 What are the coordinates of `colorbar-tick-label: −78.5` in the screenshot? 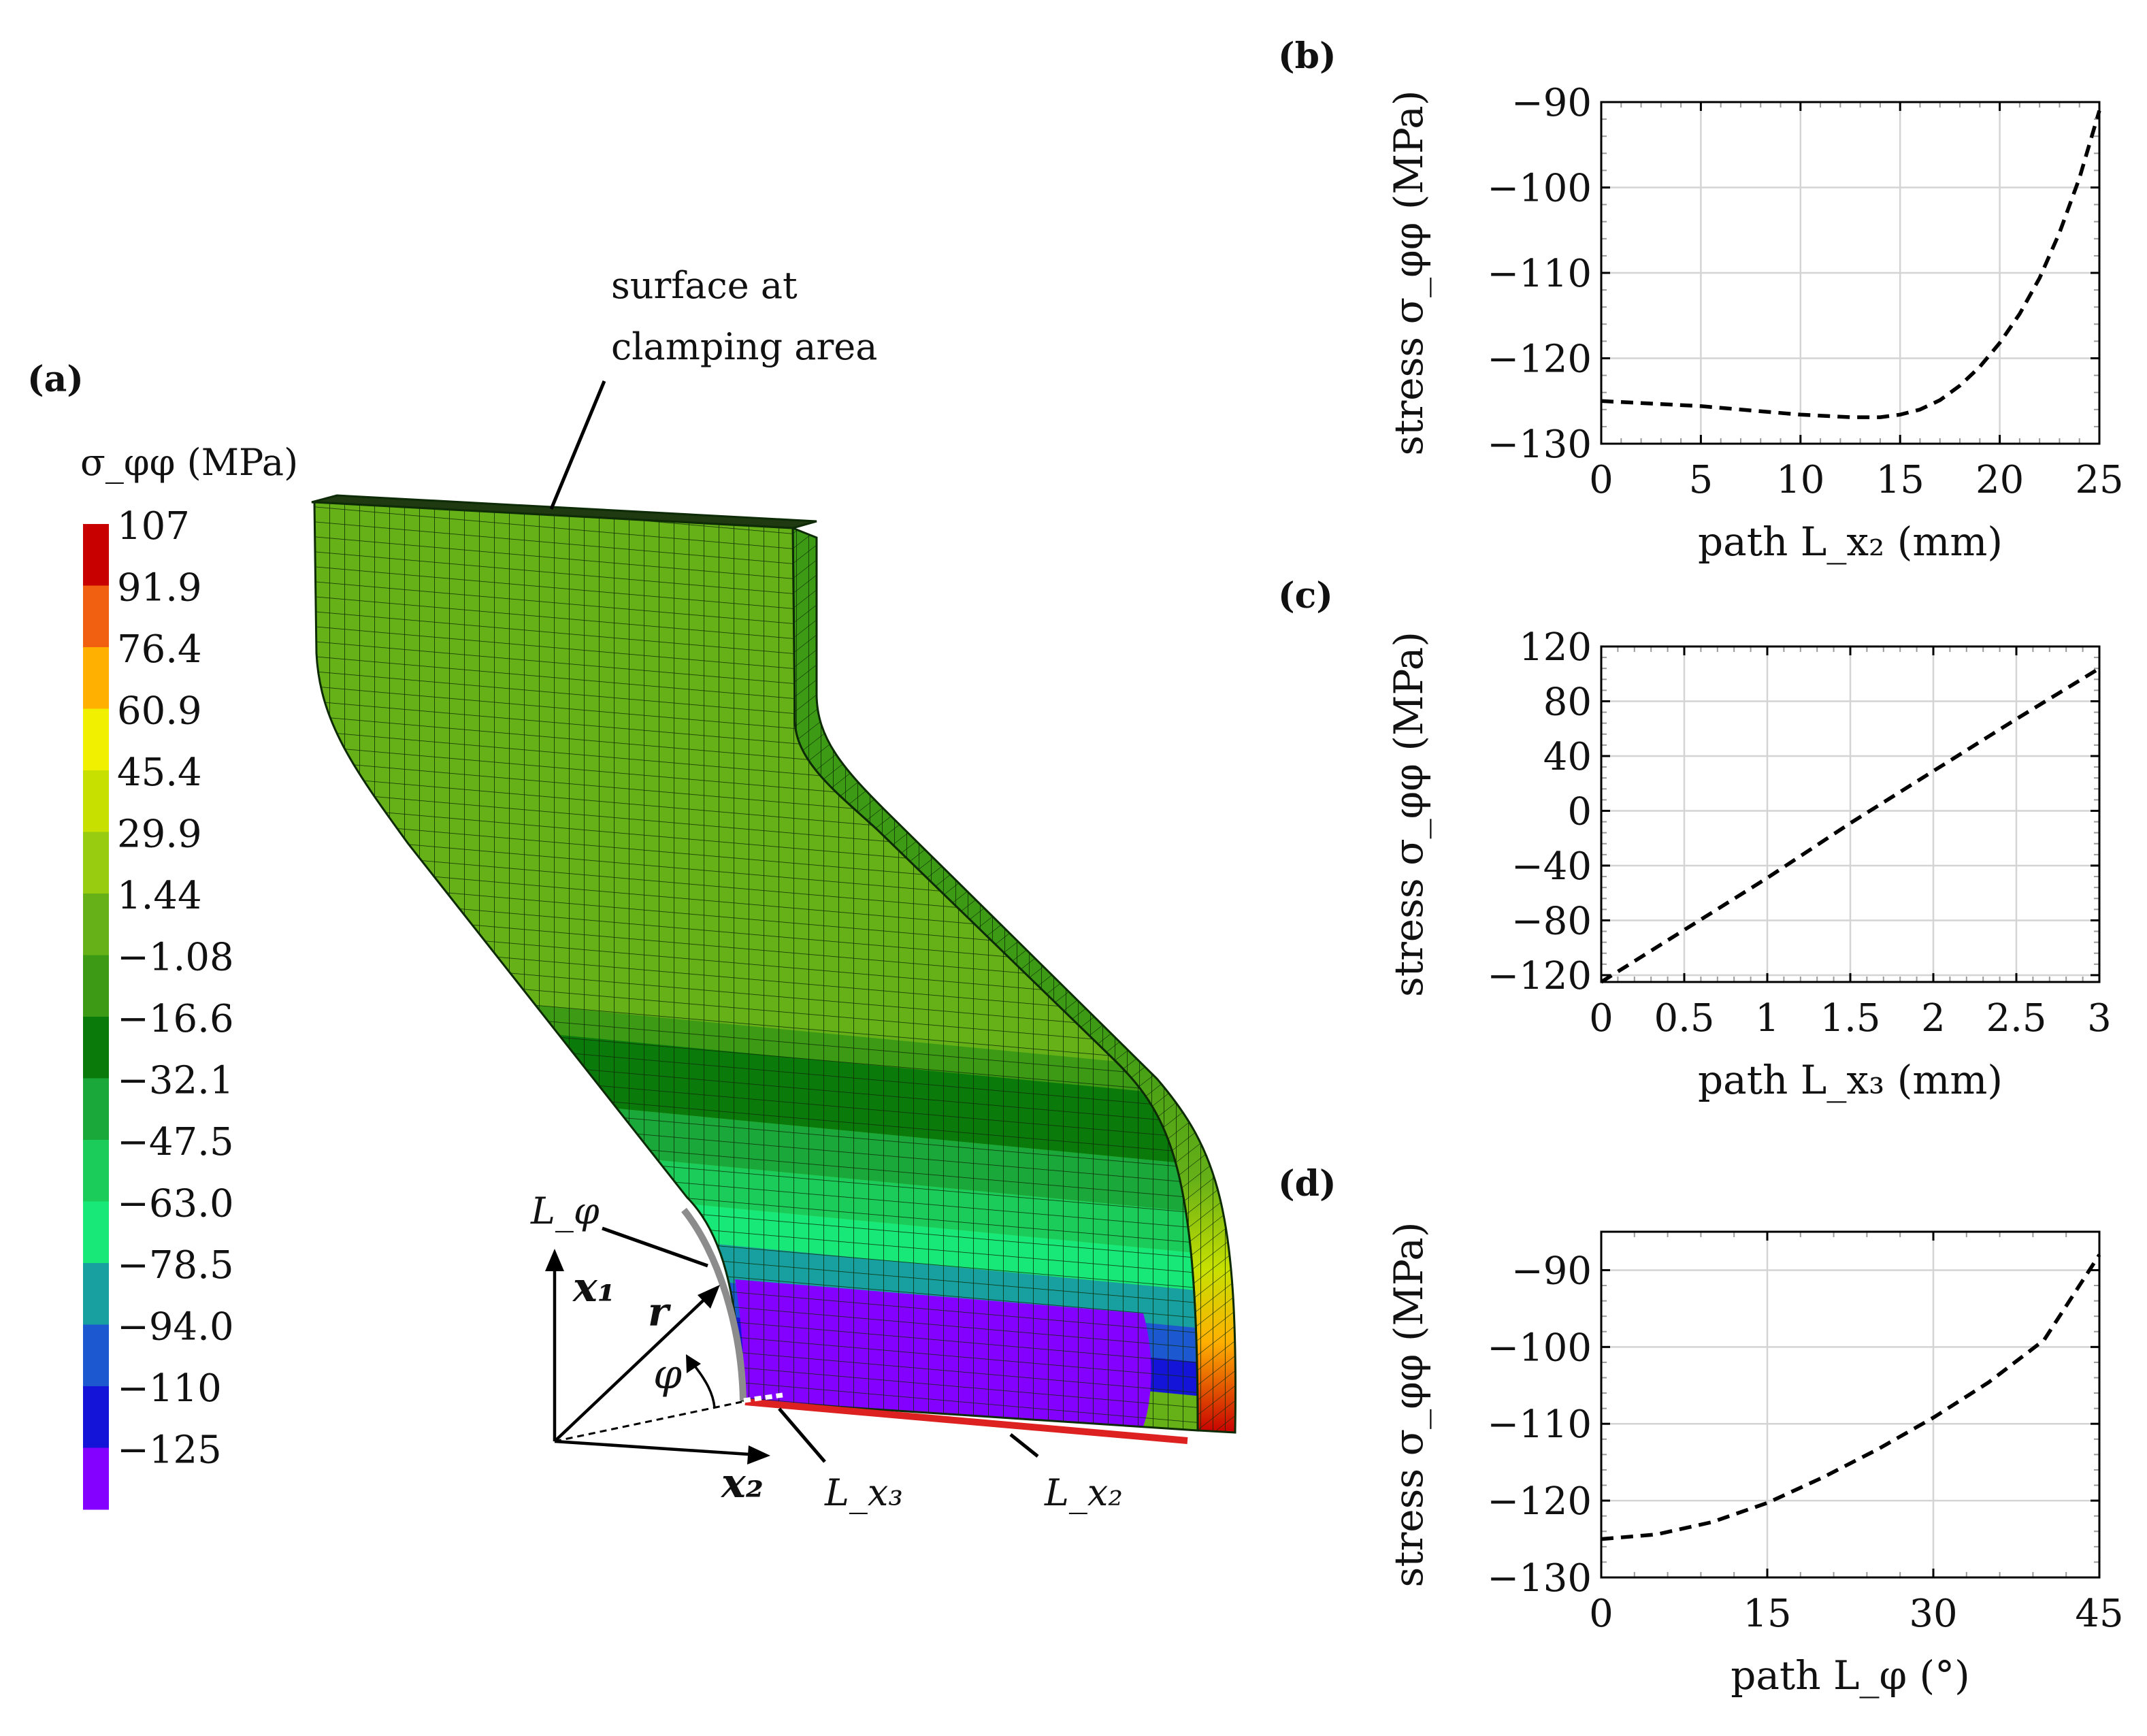 It's located at (176, 1265).